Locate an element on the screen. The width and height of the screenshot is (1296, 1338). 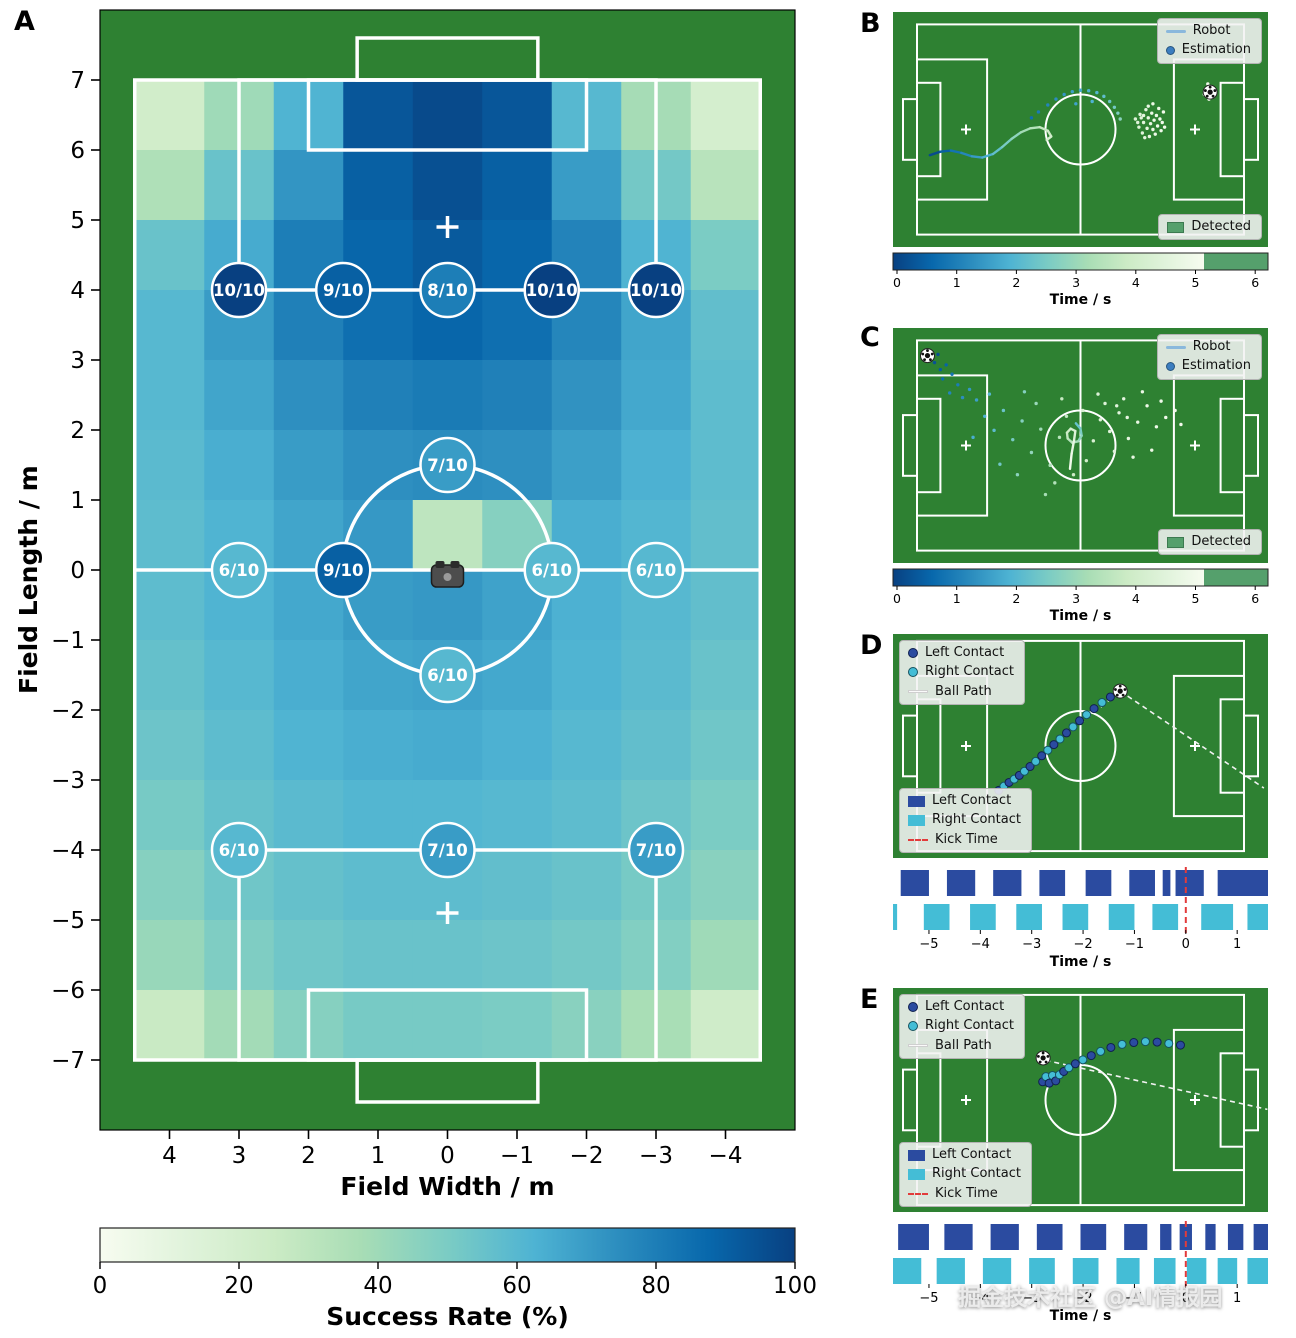
svg-text: −6 is located at coordinates (68, 991).